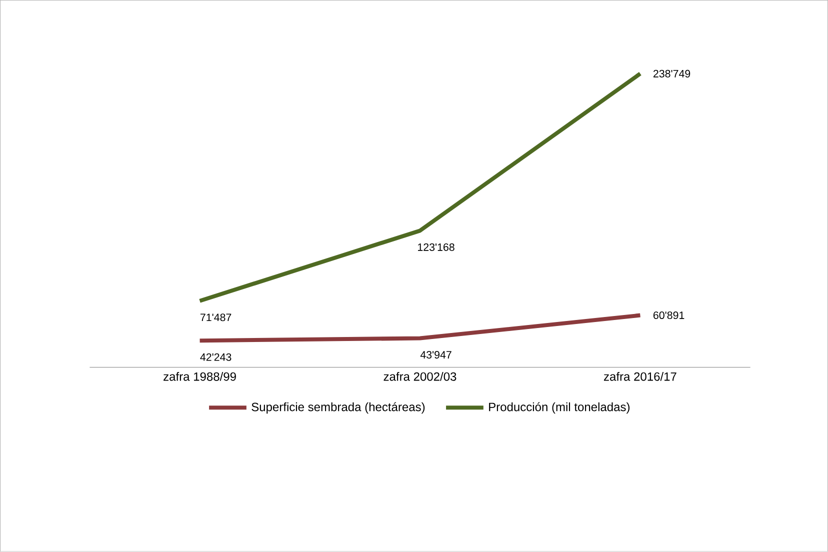 This screenshot has height=552, width=828. What do you see at coordinates (420, 376) in the screenshot?
I see `x-tick-label: zafra 2002/03` at bounding box center [420, 376].